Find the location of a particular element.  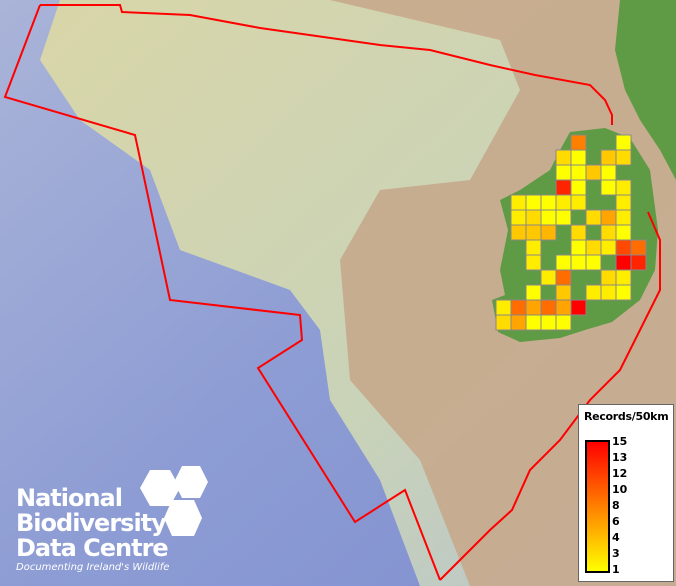

legend: Records/50km 15 13 12 10 8 6 4 3 1 is located at coordinates (626, 493).